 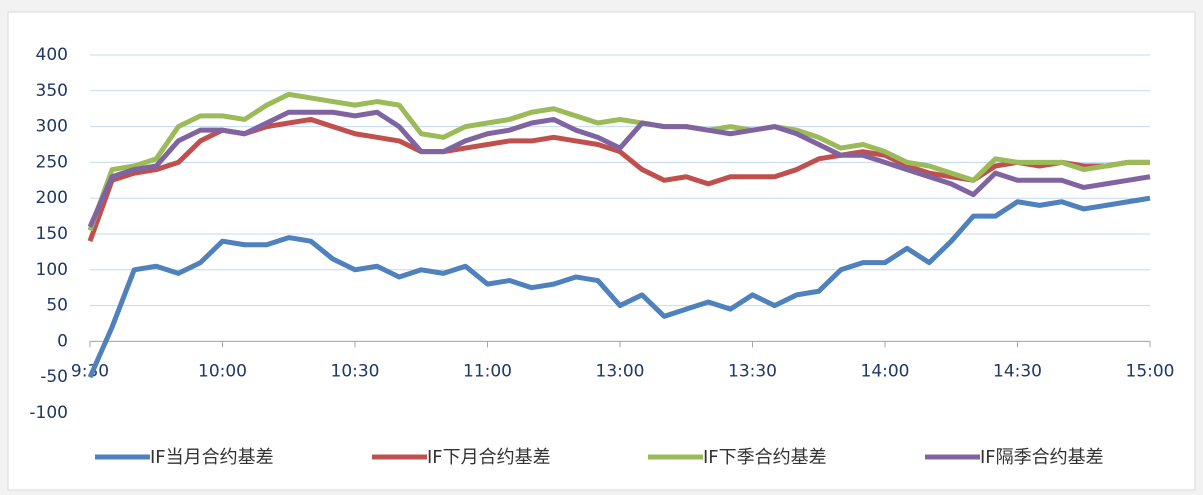 What do you see at coordinates (620, 371) in the screenshot?
I see `x-tick-label: 13:00` at bounding box center [620, 371].